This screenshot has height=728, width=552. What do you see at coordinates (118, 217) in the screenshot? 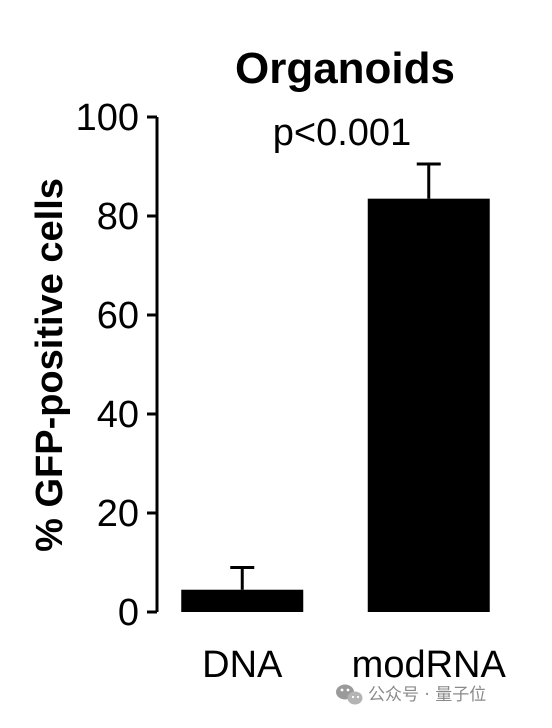
I see `y-tick-label: 80` at bounding box center [118, 217].